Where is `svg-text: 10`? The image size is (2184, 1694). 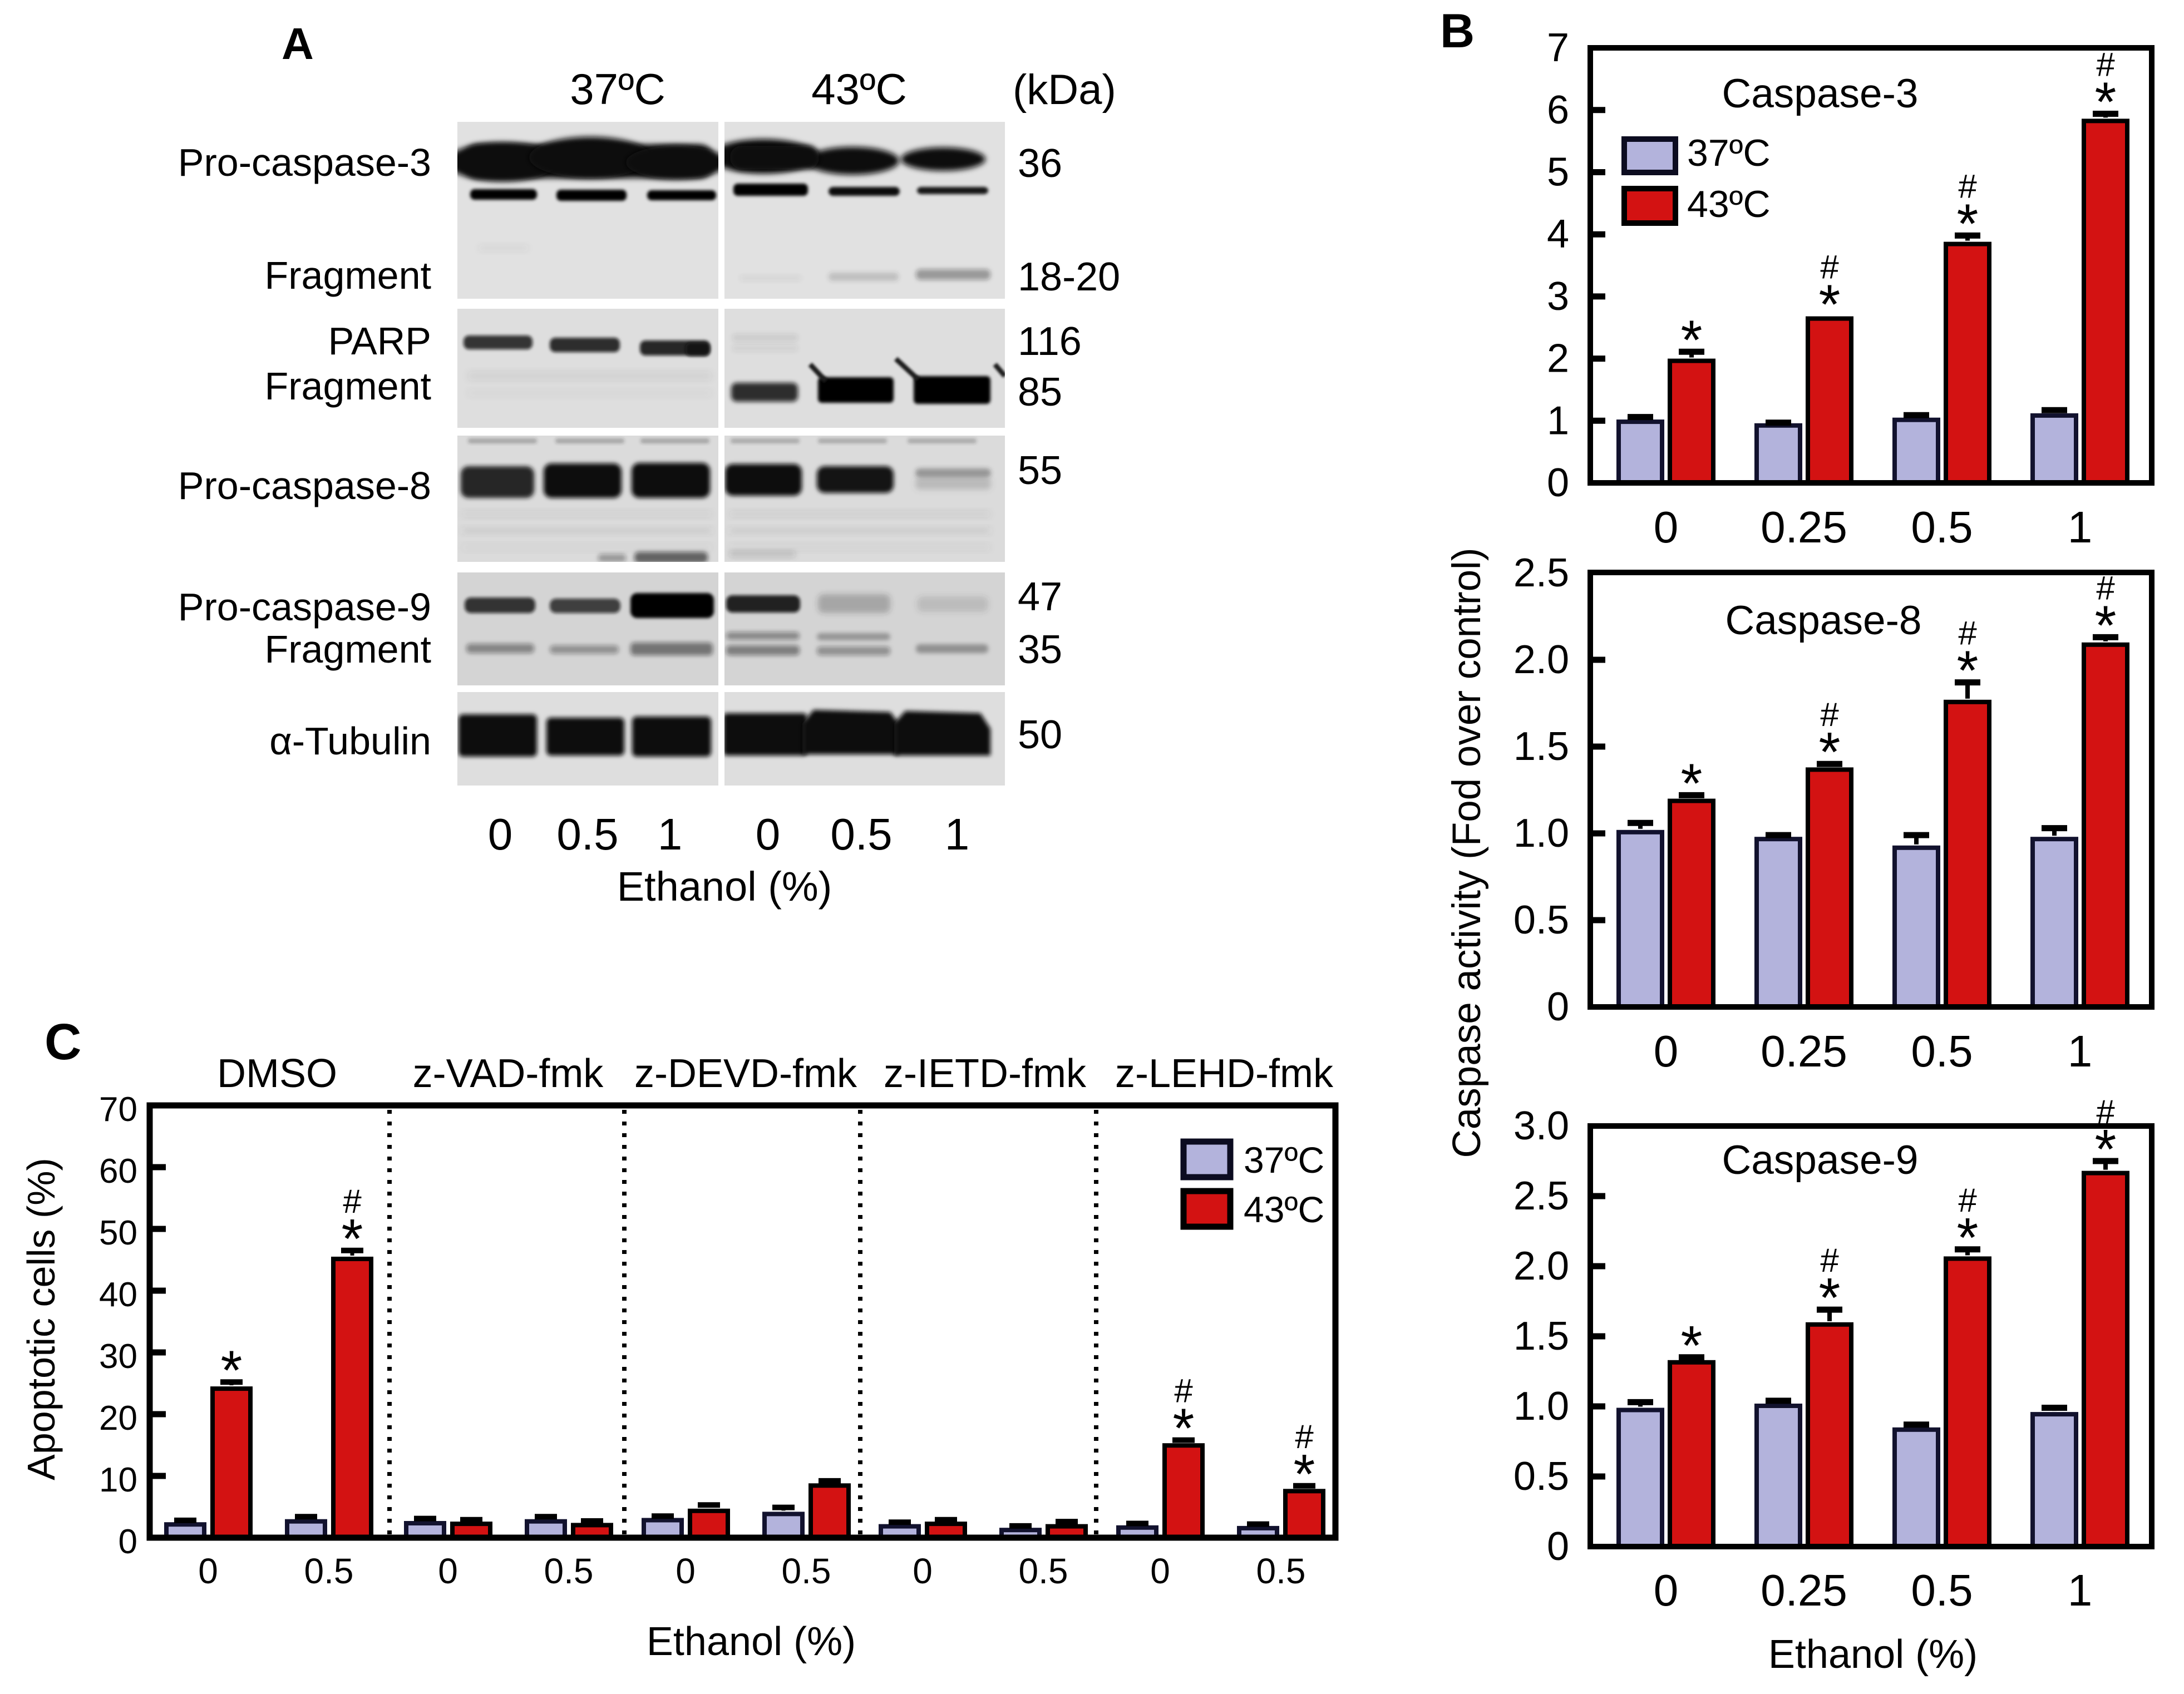
svg-text: 10 is located at coordinates (118, 1480).